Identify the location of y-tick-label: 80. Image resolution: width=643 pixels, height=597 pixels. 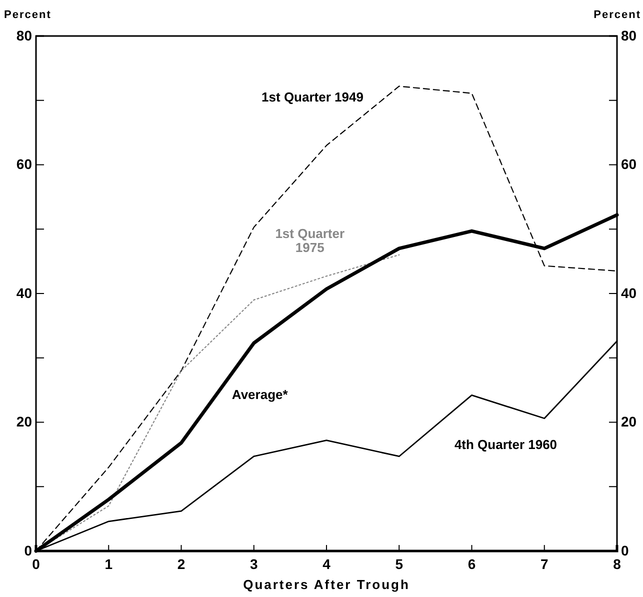
(24, 35).